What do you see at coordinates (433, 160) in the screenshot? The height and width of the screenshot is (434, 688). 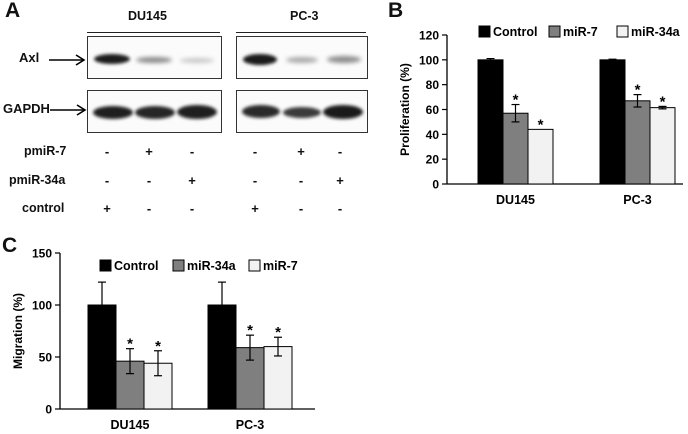 I see `y-tick-label: 20` at bounding box center [433, 160].